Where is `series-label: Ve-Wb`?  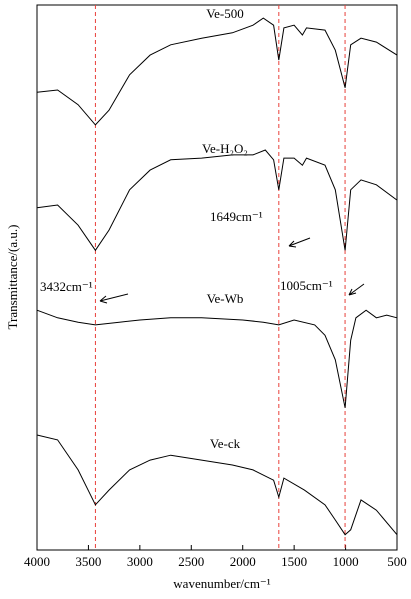 series-label: Ve-Wb is located at coordinates (225, 298).